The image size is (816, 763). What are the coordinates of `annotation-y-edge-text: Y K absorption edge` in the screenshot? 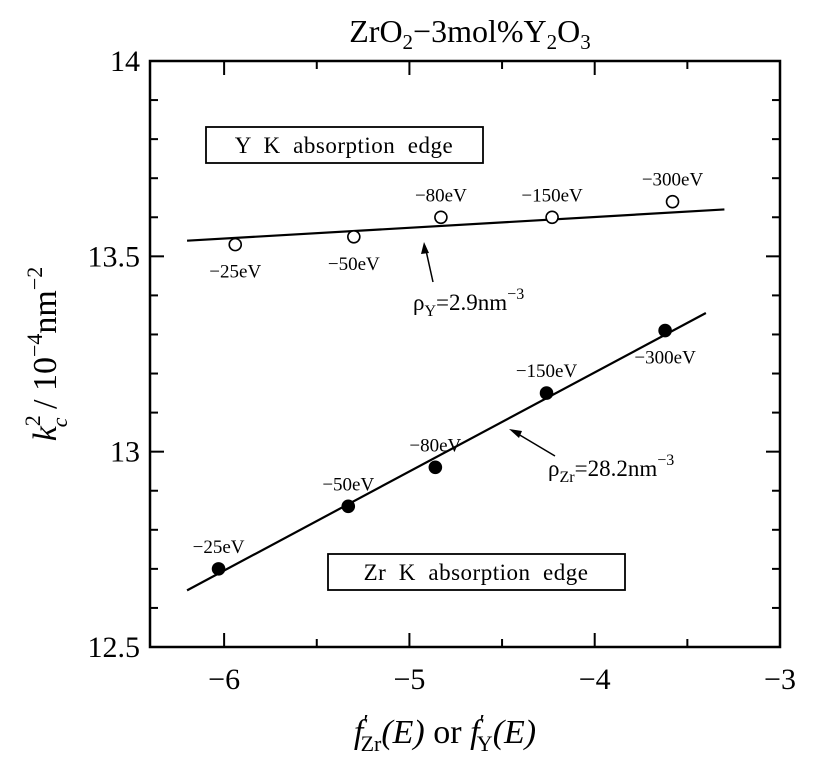 It's located at (344, 145).